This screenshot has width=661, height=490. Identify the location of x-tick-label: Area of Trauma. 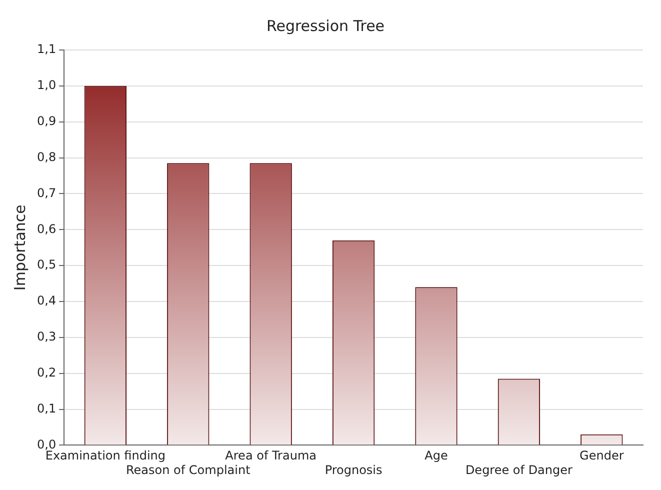
(270, 455).